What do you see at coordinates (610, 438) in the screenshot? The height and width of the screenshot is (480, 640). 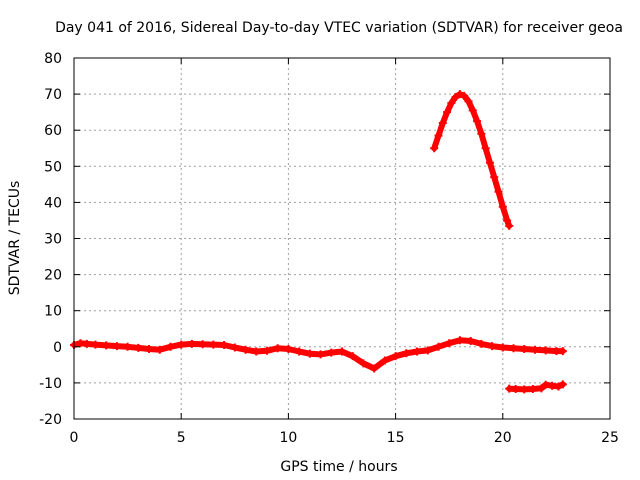 I see `x-tick-label: 25` at bounding box center [610, 438].